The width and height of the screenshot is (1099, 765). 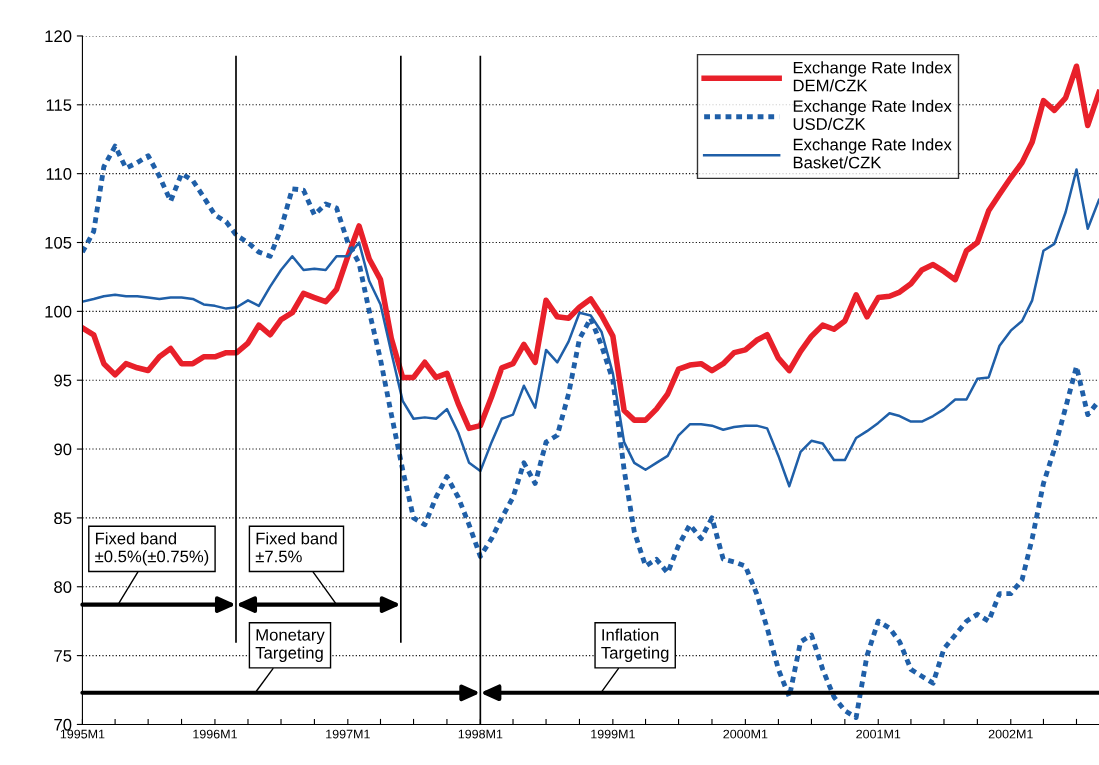 What do you see at coordinates (480, 734) in the screenshot?
I see `x-tick-label: 1998M1` at bounding box center [480, 734].